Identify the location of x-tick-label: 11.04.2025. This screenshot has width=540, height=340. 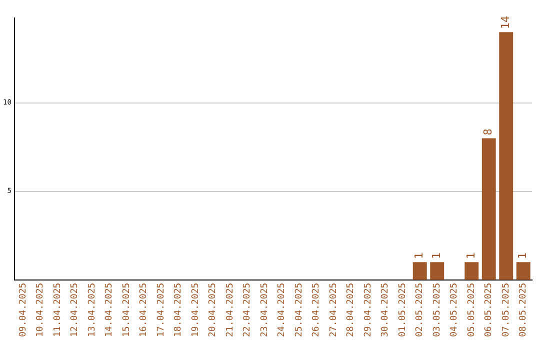
(57, 310).